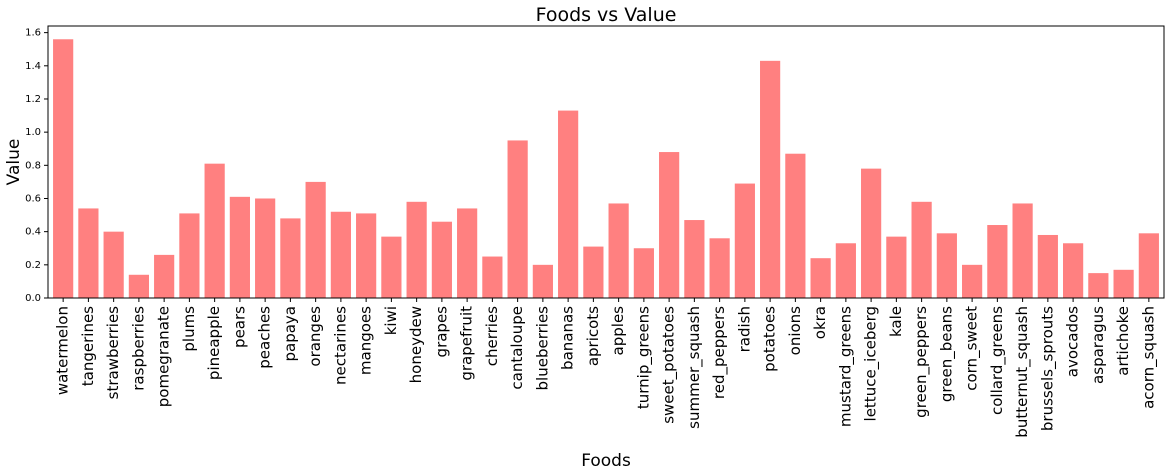 This screenshot has height=476, width=1175. Describe the element at coordinates (441, 332) in the screenshot. I see `x-tick-label: grapes` at that location.